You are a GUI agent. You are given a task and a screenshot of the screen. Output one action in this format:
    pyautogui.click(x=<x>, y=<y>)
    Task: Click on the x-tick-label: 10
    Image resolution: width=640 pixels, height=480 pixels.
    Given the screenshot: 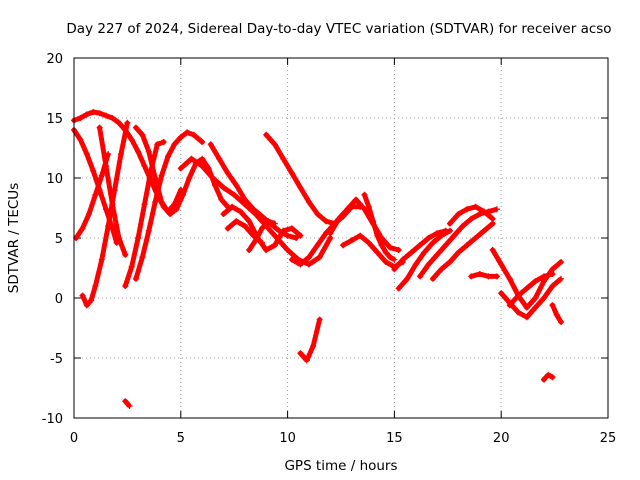 What is the action you would take?
    pyautogui.click(x=287, y=438)
    